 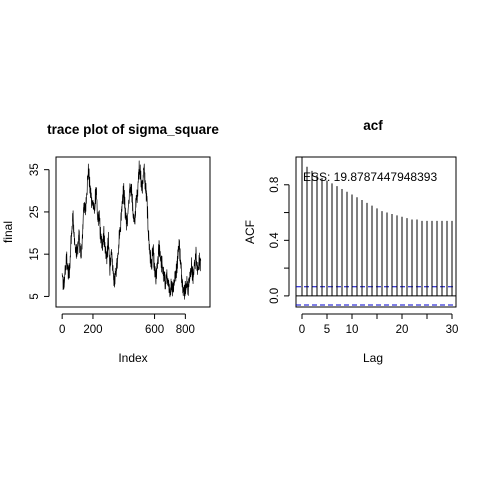 What do you see at coordinates (127, 324) in the screenshot?
I see `trace-x-axis: 0 200 600 800` at bounding box center [127, 324].